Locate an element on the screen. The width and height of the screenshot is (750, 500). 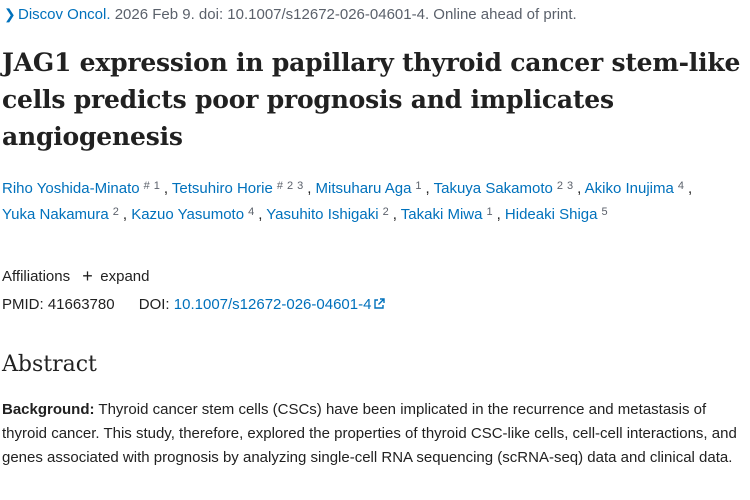
affiliation-number-link: 5 is located at coordinates (604, 212).